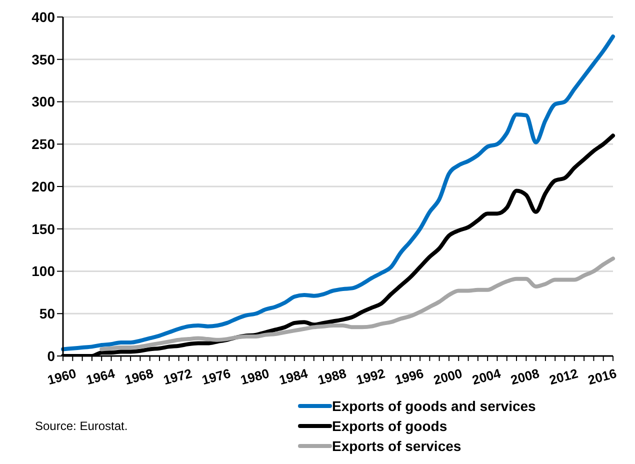 The height and width of the screenshot is (464, 635). I want to click on x-tick-label: 1988, so click(332, 377).